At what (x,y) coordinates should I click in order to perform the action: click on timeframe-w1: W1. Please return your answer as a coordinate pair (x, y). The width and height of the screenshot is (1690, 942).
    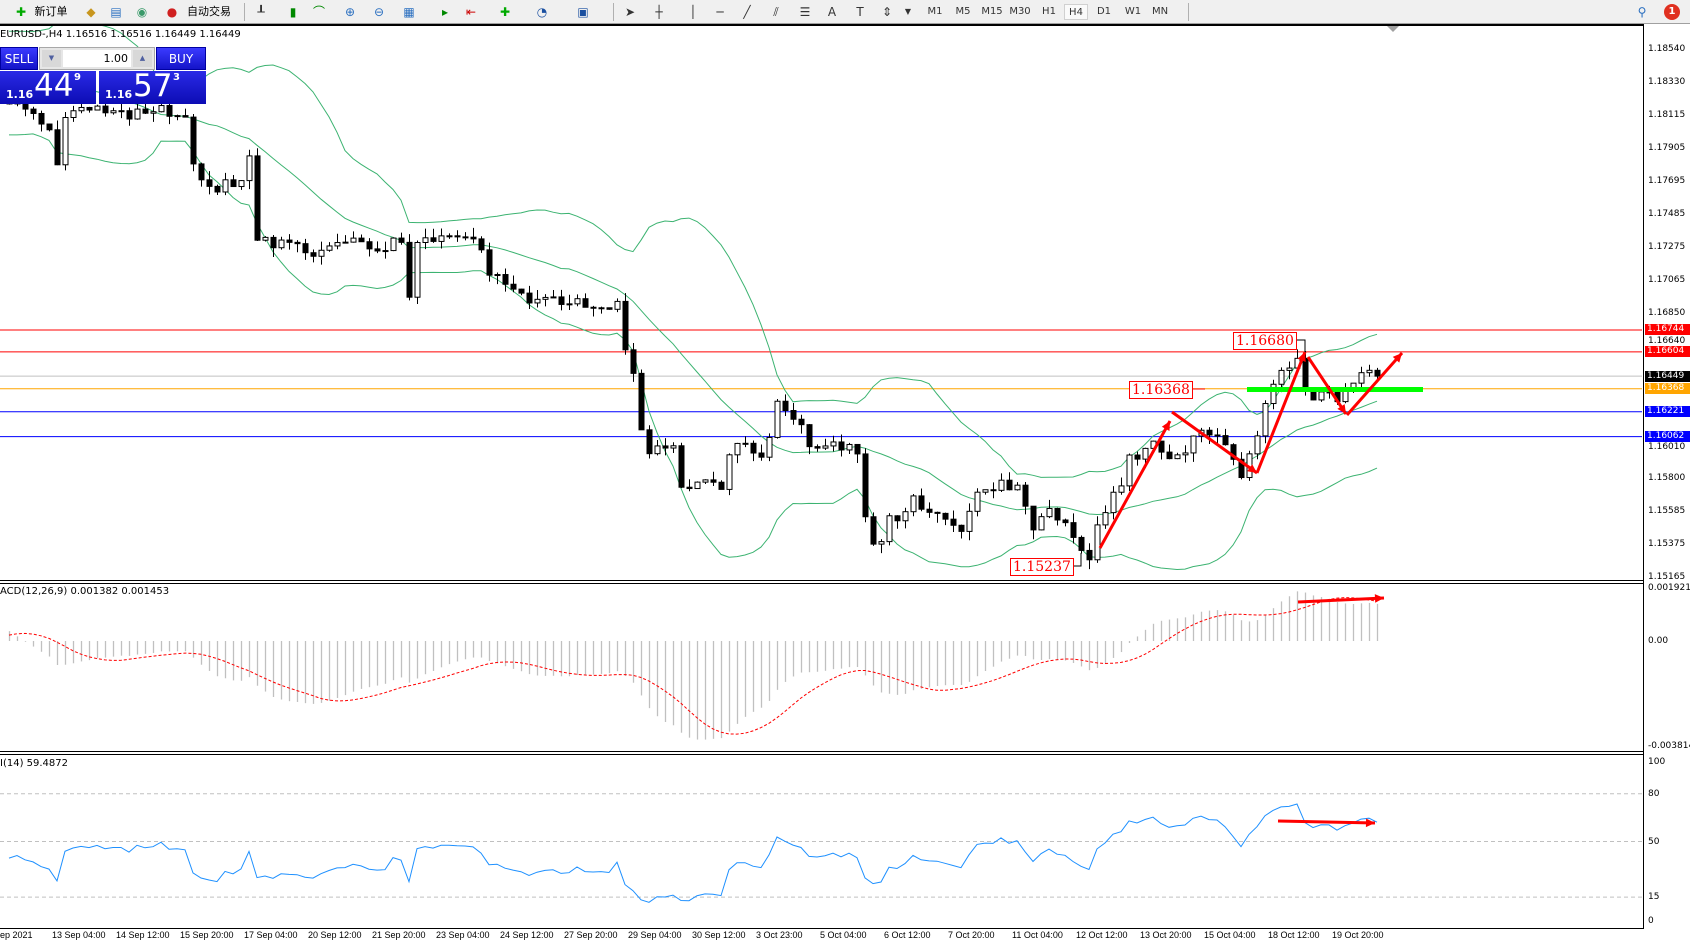
    Looking at the image, I should click on (1133, 11).